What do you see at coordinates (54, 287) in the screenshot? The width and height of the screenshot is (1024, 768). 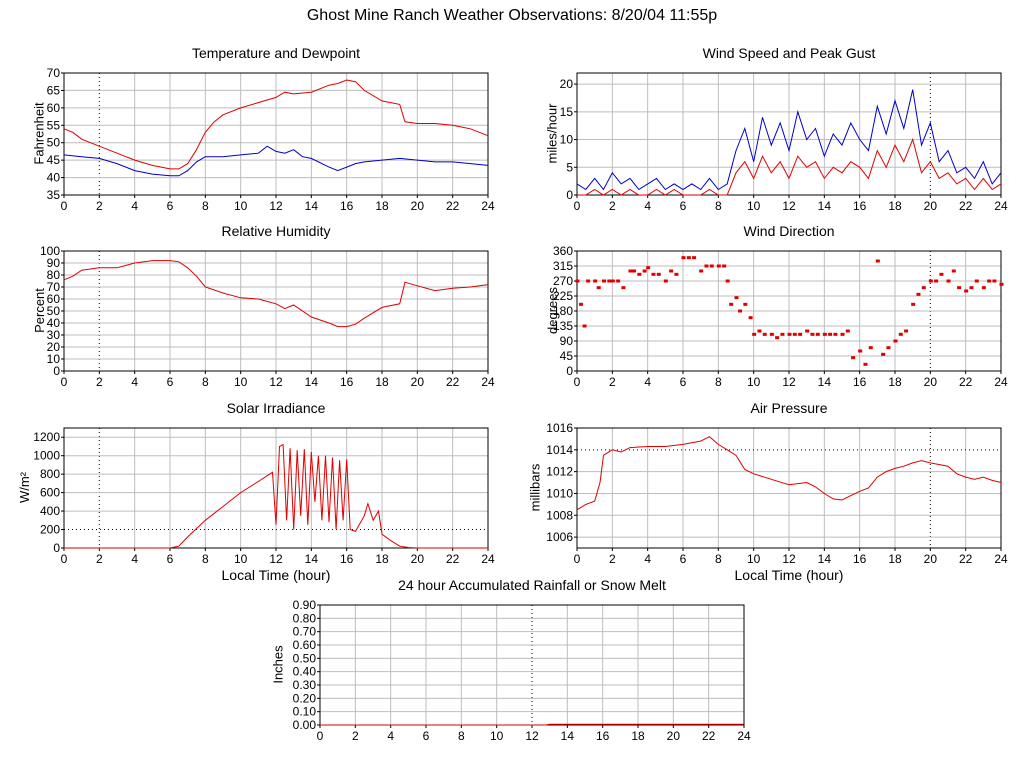 I see `y-tick-label: 70` at bounding box center [54, 287].